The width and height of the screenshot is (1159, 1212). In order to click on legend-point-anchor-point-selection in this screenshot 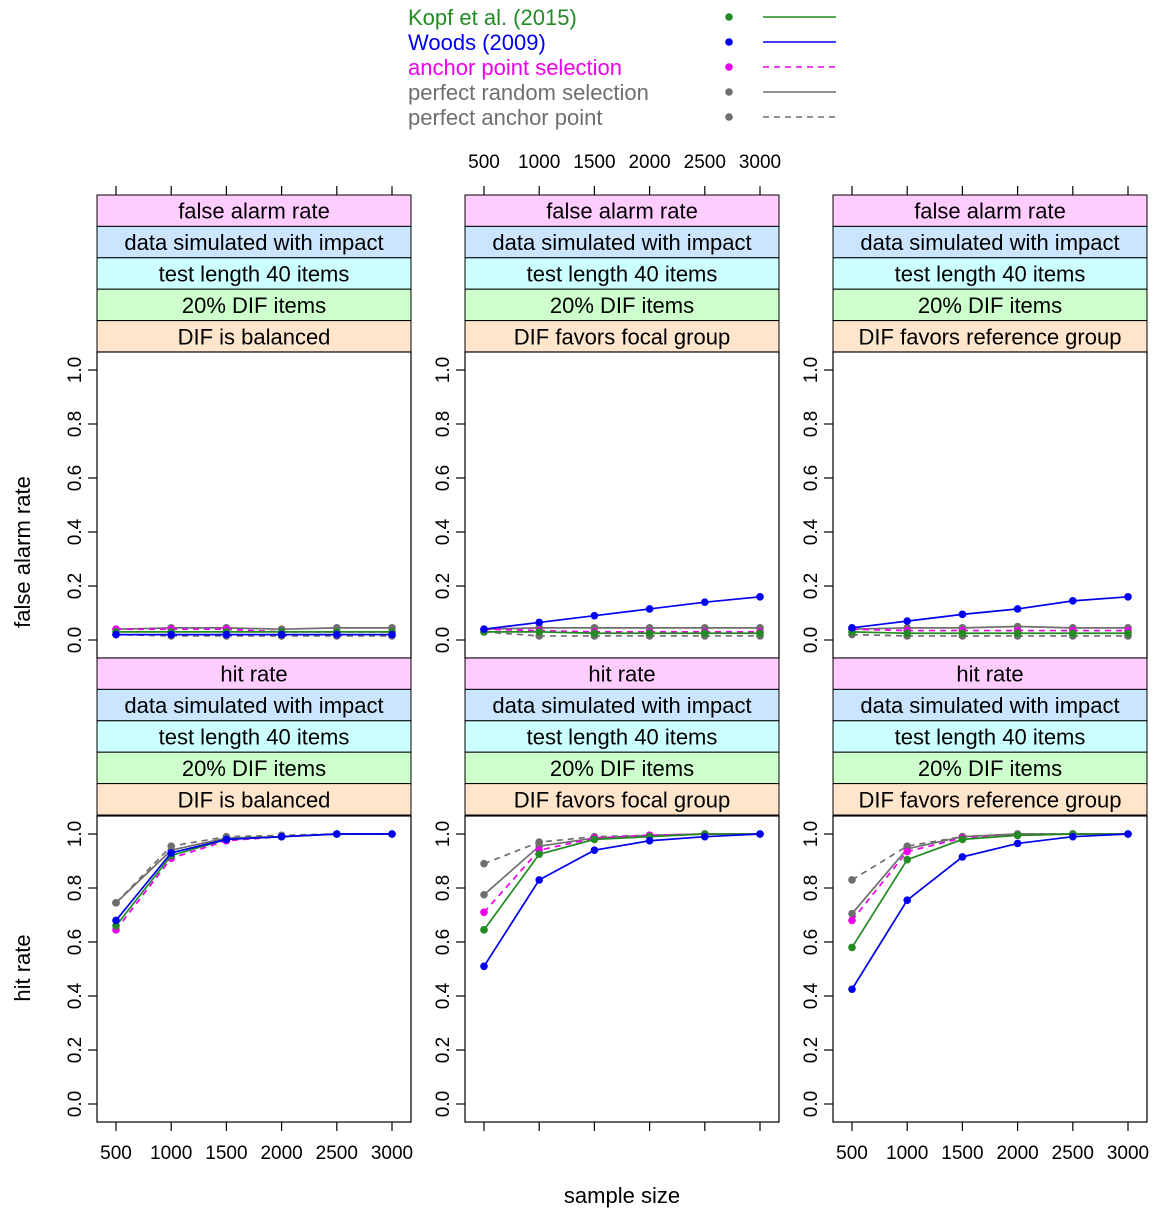, I will do `click(729, 67)`.